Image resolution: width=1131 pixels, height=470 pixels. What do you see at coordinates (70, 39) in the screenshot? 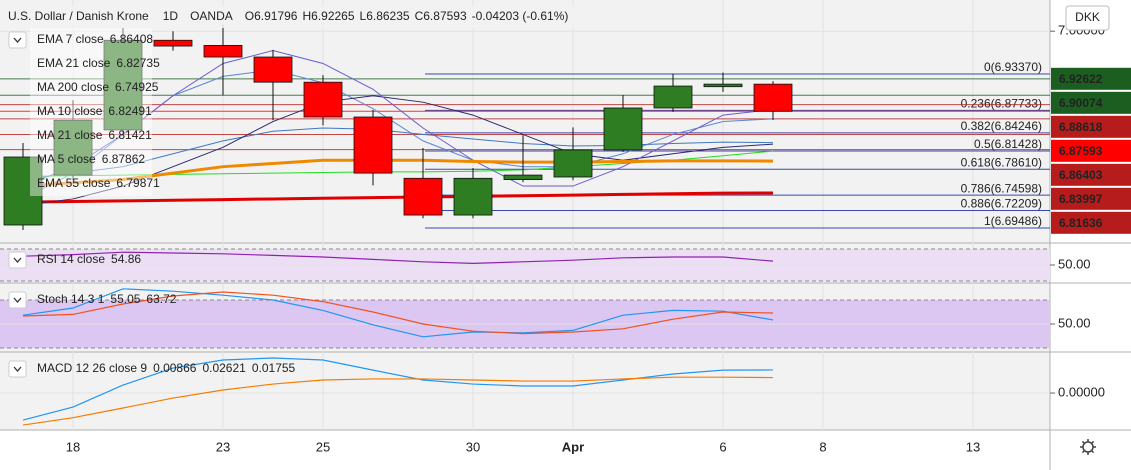
I see `legend-name: EMA 7 close` at bounding box center [70, 39].